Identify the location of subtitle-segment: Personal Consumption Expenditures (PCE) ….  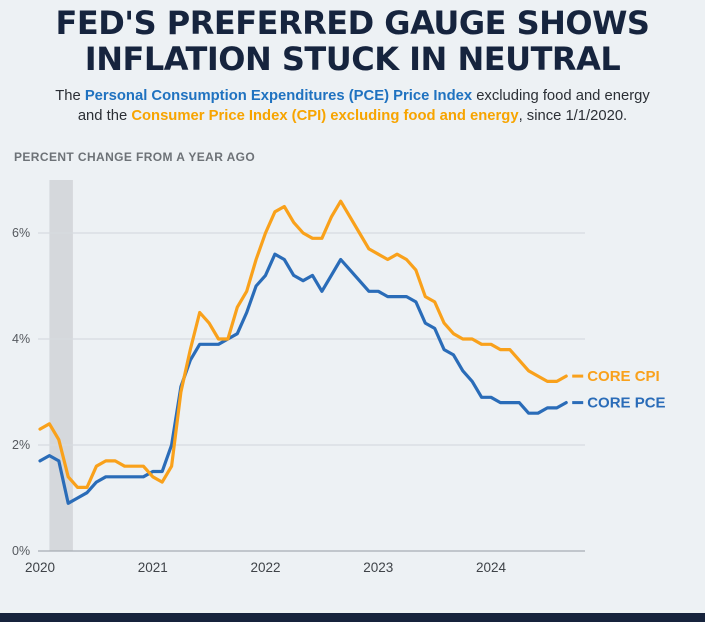
(278, 95).